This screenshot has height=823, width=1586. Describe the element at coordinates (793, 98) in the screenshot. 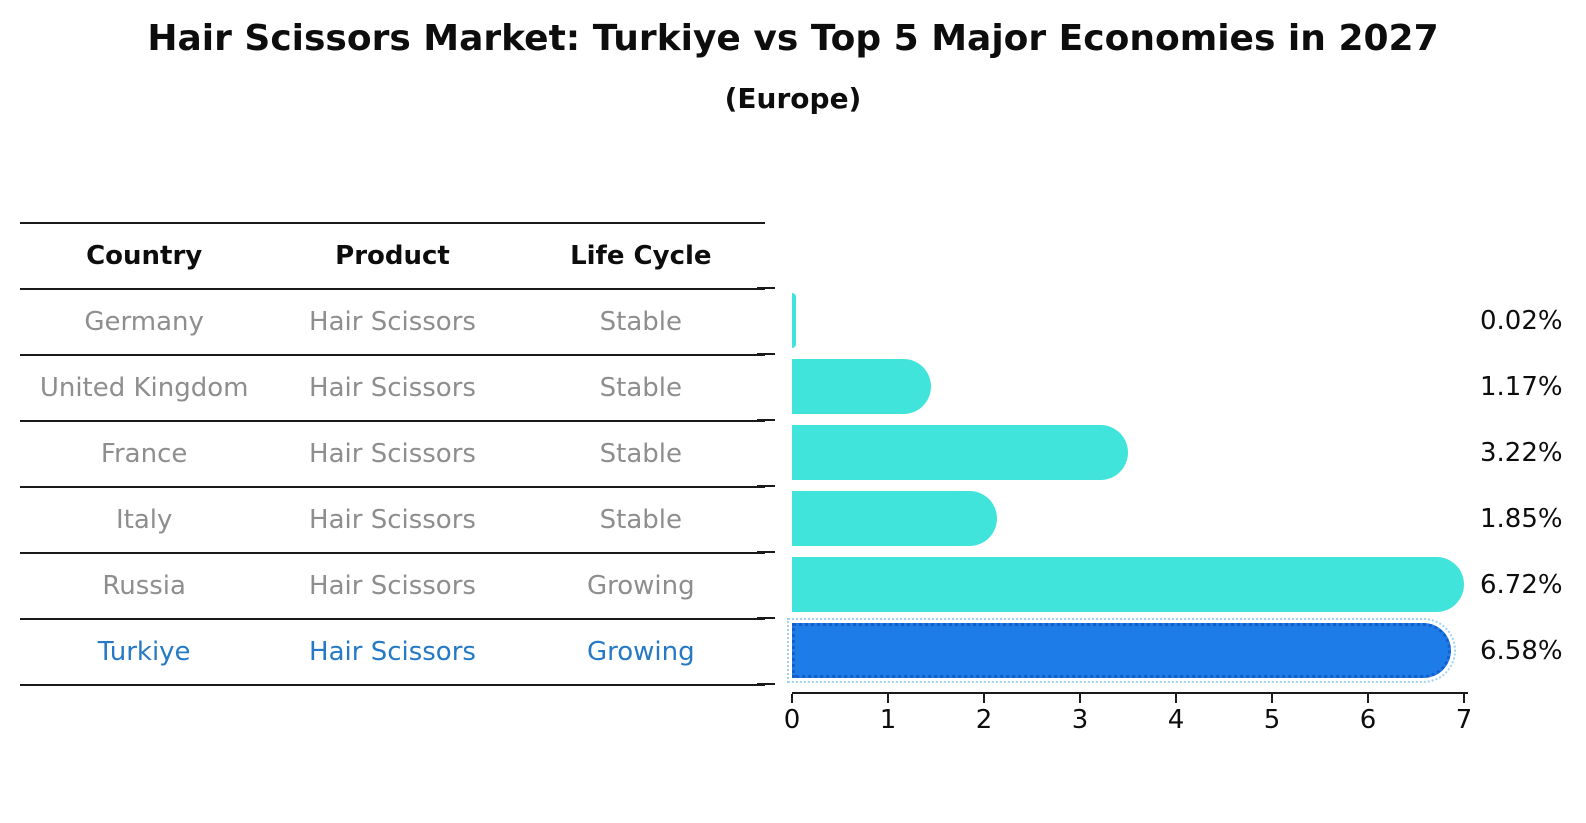

I see `page-subtitle: (Europe)` at that location.